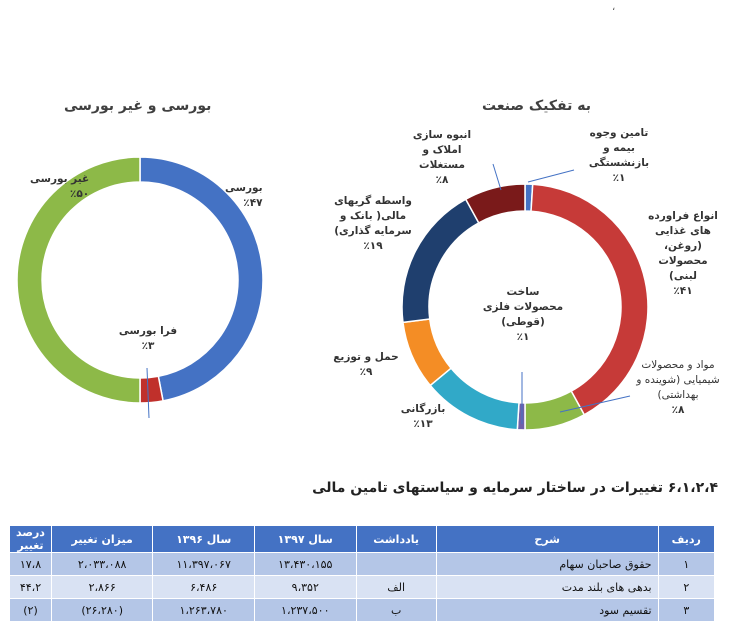  Describe the element at coordinates (102, 610) in the screenshot. I see `cell-change: (۲۶،۲۸۰)` at that location.